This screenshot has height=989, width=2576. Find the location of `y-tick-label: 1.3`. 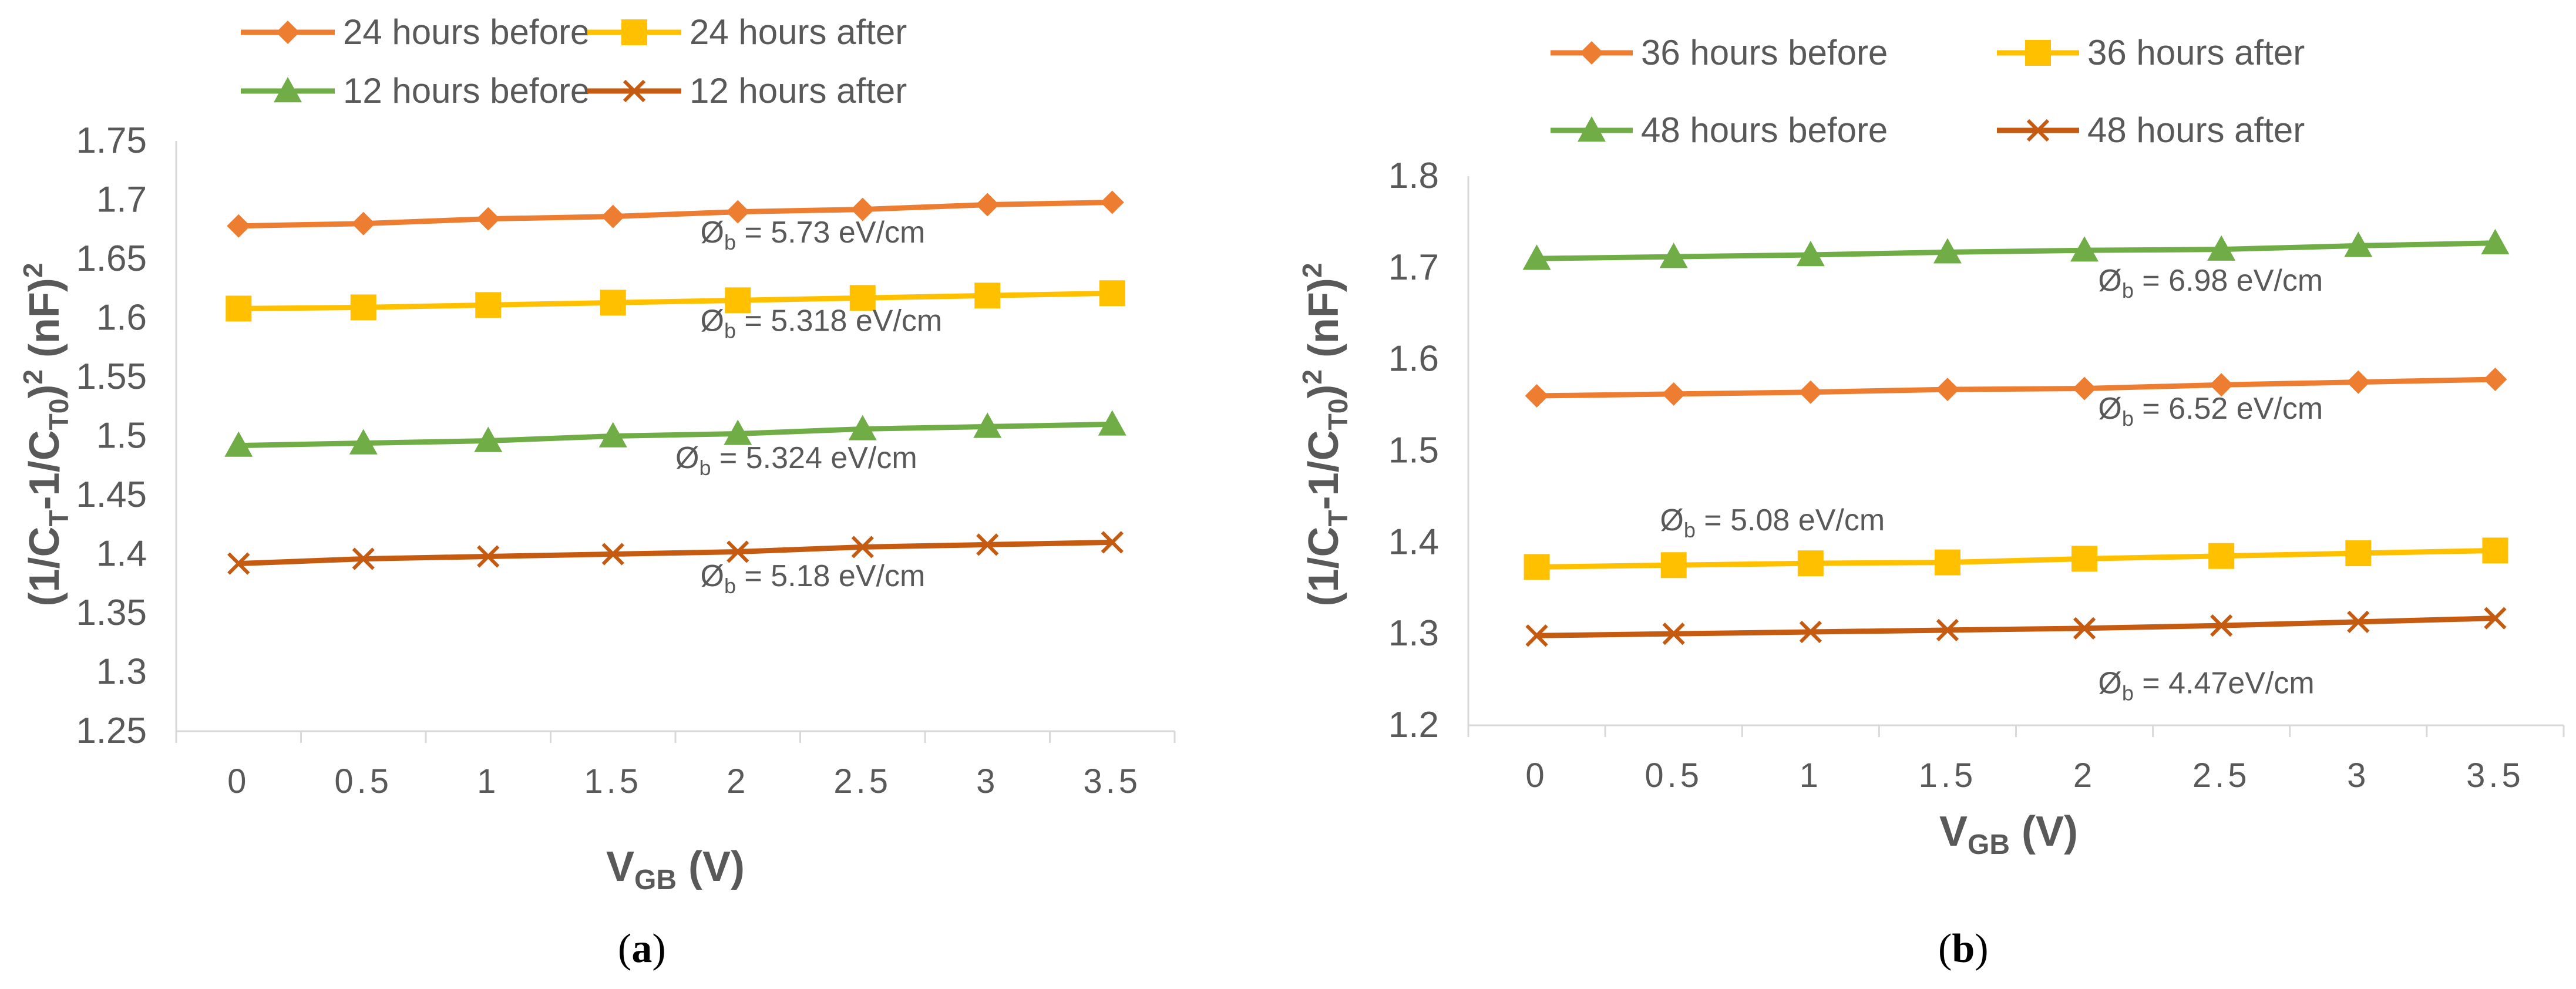

y-tick-label: 1.3 is located at coordinates (1414, 633).